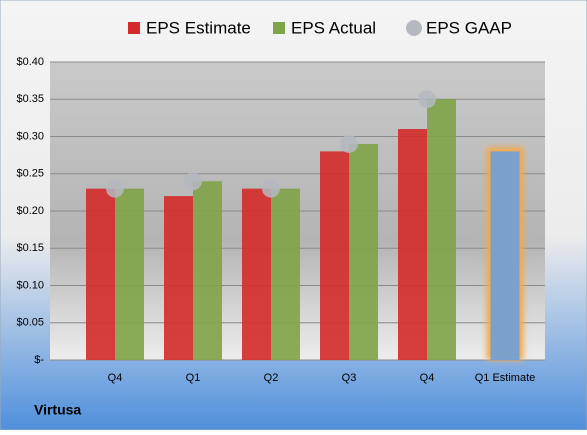  I want to click on y-tick-label: $0.25, so click(30, 174).